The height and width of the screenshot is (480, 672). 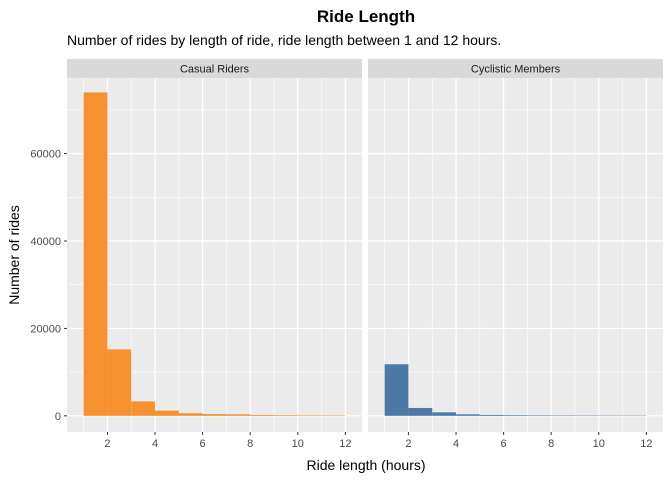 What do you see at coordinates (45, 242) in the screenshot?
I see `y-tick-label: 40000` at bounding box center [45, 242].